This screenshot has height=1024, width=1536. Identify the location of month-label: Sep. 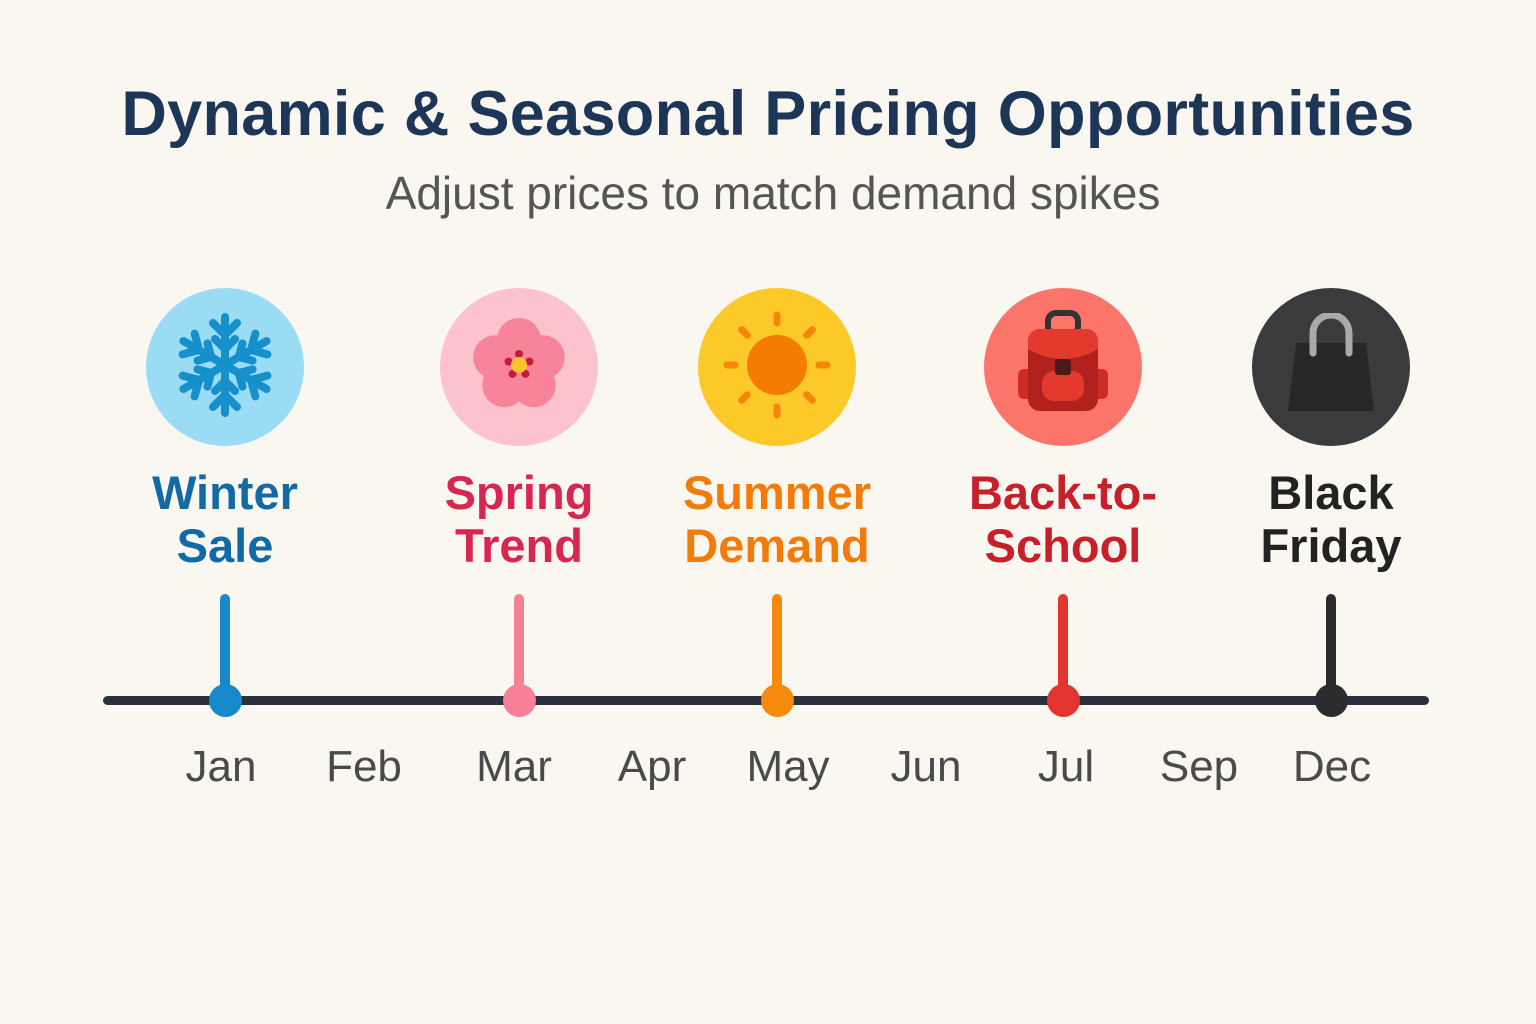
(1199, 766).